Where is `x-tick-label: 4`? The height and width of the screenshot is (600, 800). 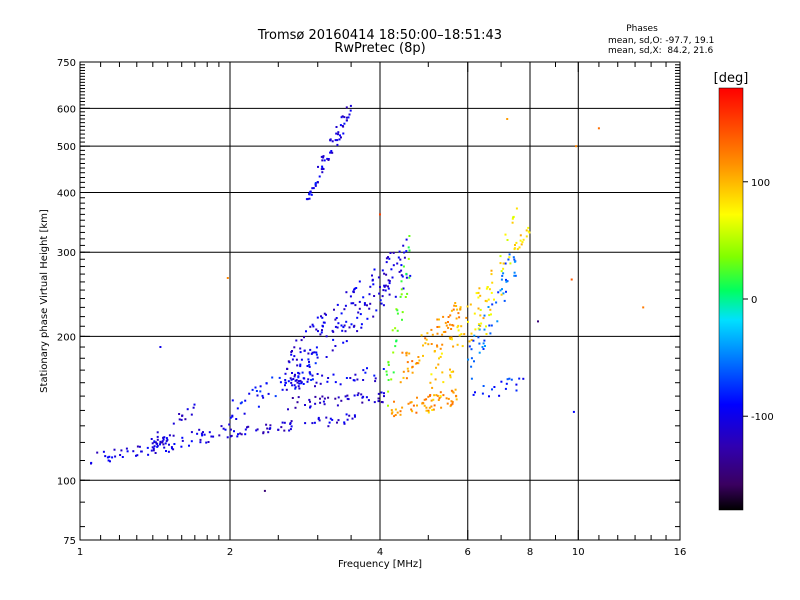
x-tick-label: 4 is located at coordinates (380, 552).